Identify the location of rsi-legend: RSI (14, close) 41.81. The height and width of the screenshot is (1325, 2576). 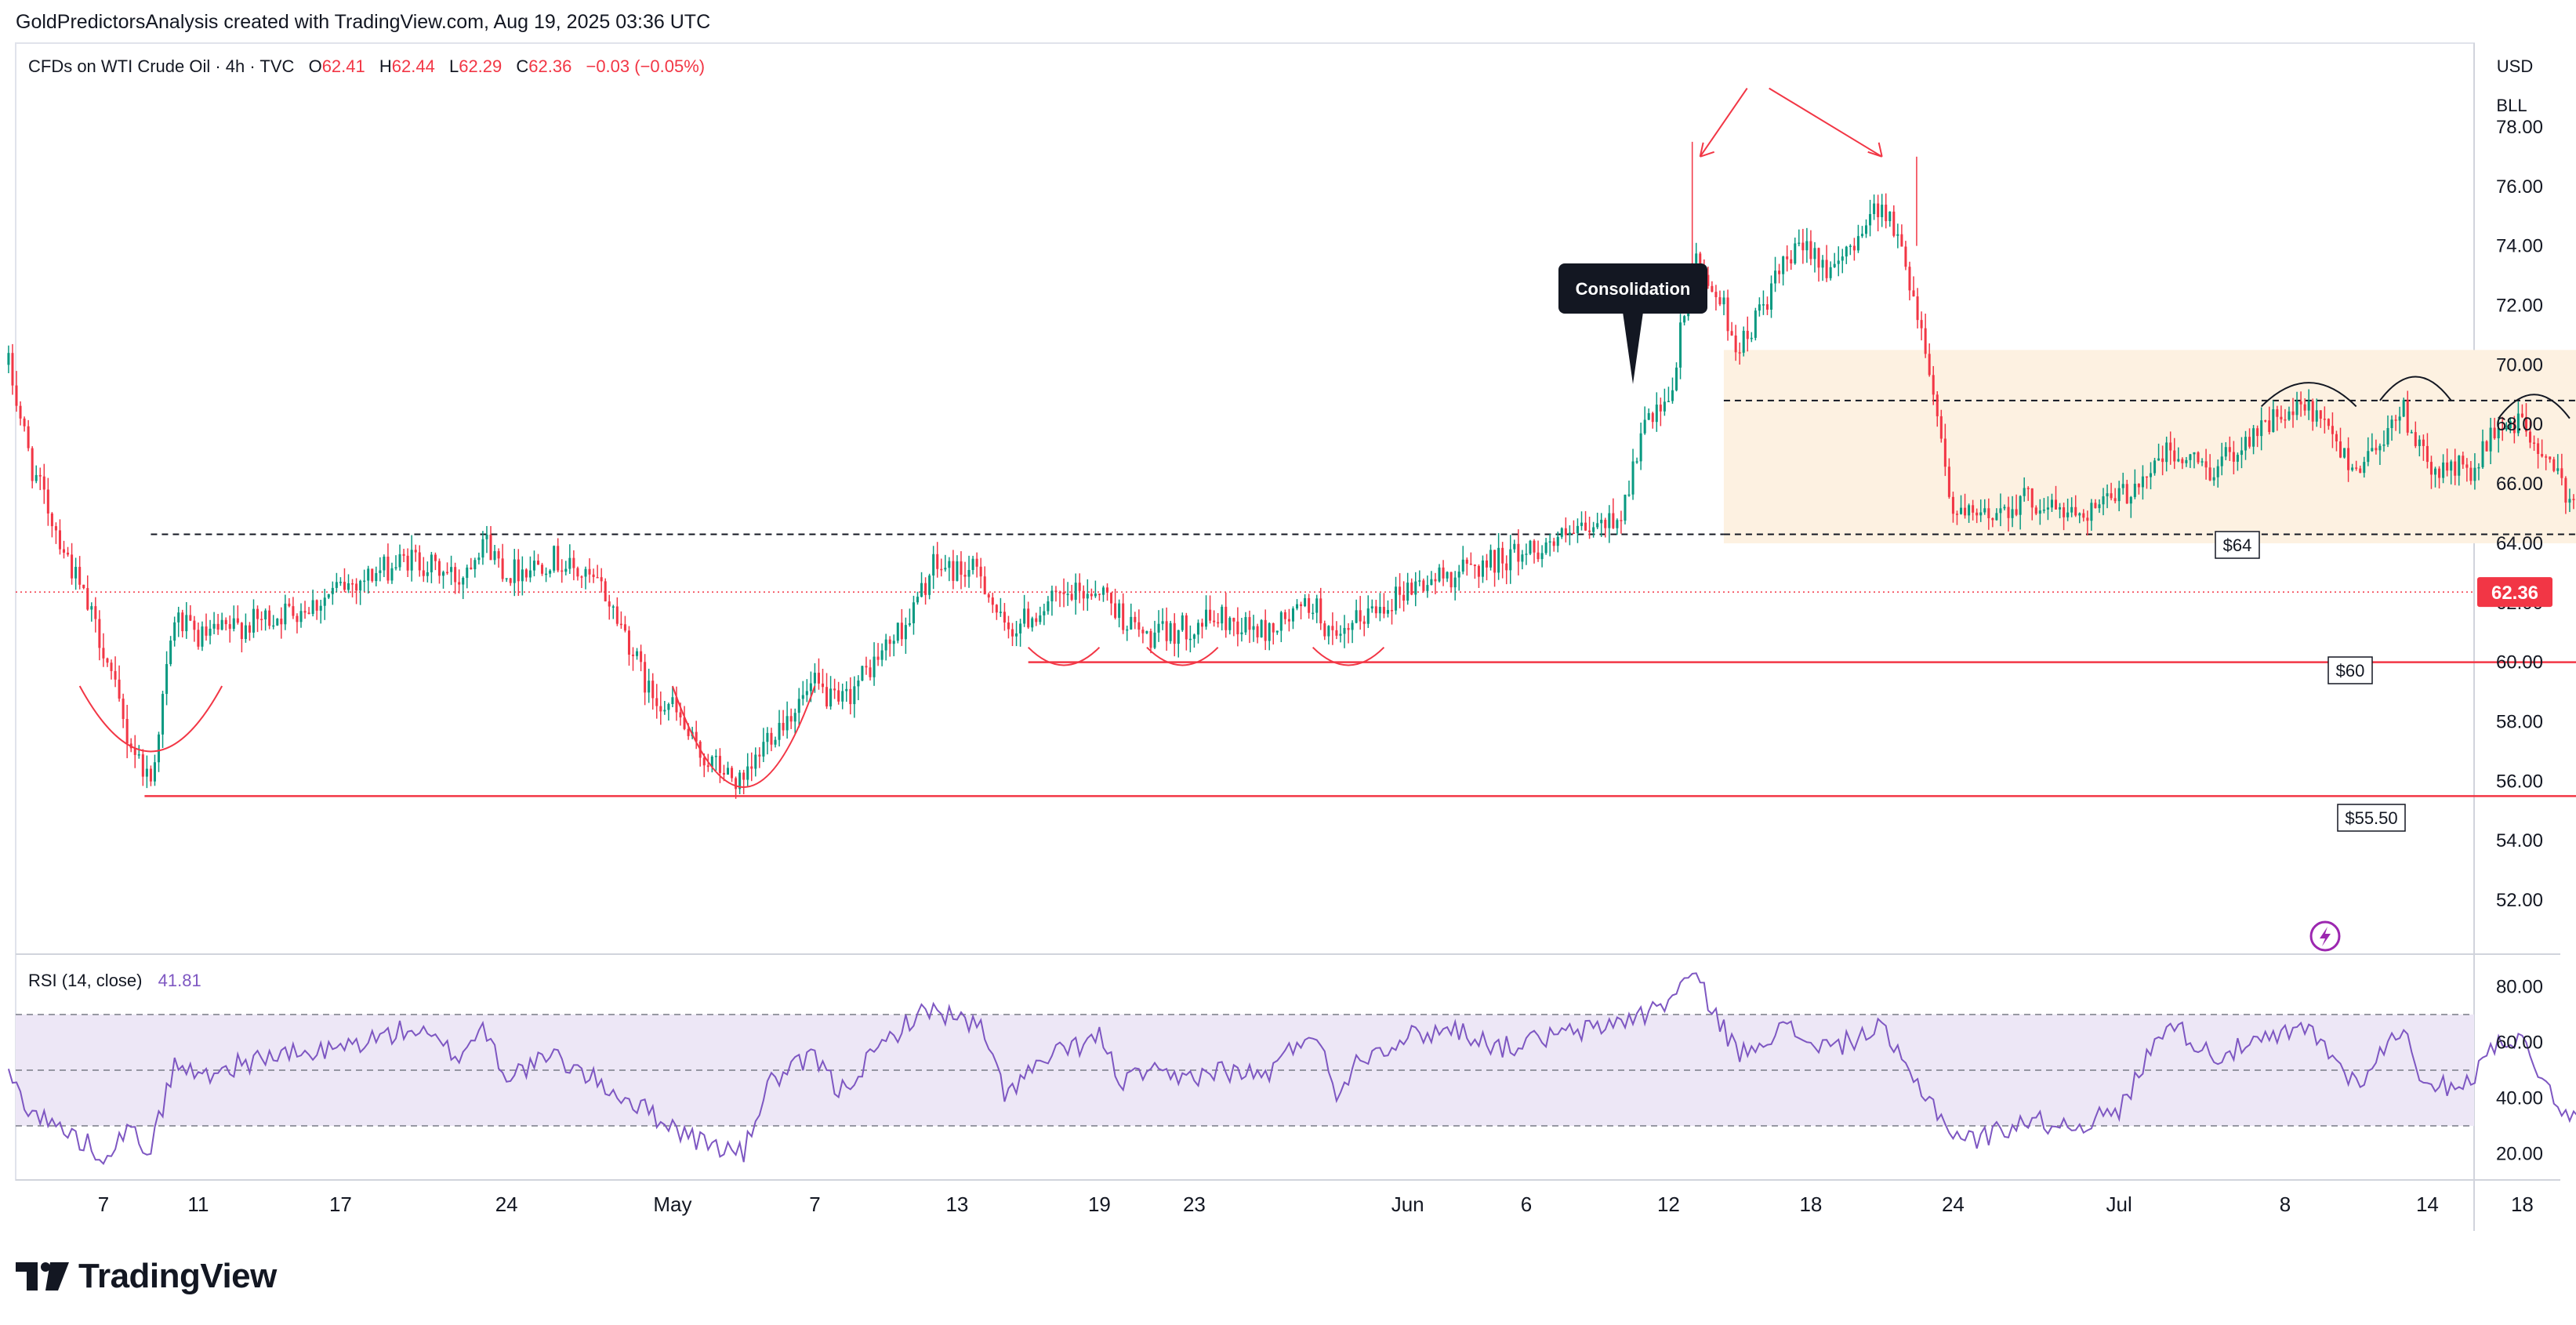
(114, 980).